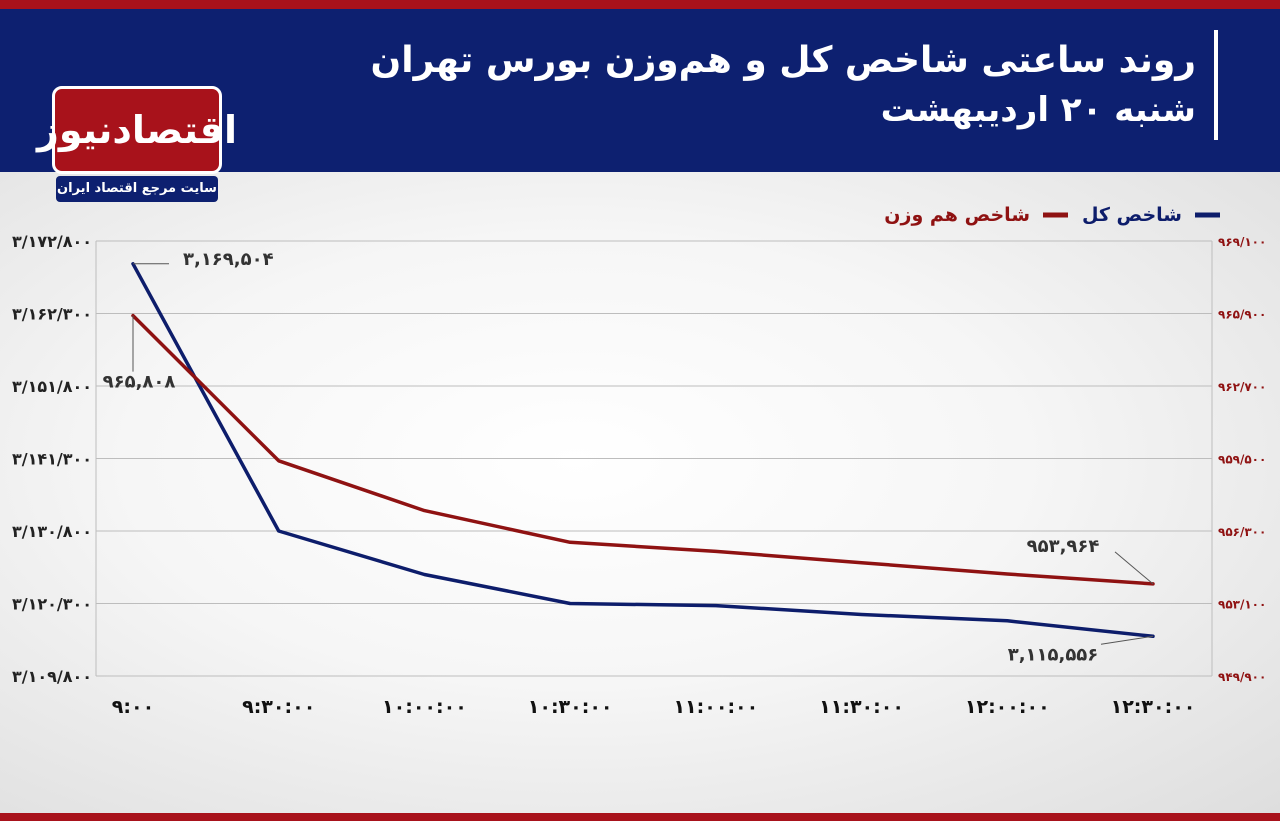  Describe the element at coordinates (52, 676) in the screenshot. I see `y-left-tick-label: ۳/۱۰۹/۸۰۰` at that location.